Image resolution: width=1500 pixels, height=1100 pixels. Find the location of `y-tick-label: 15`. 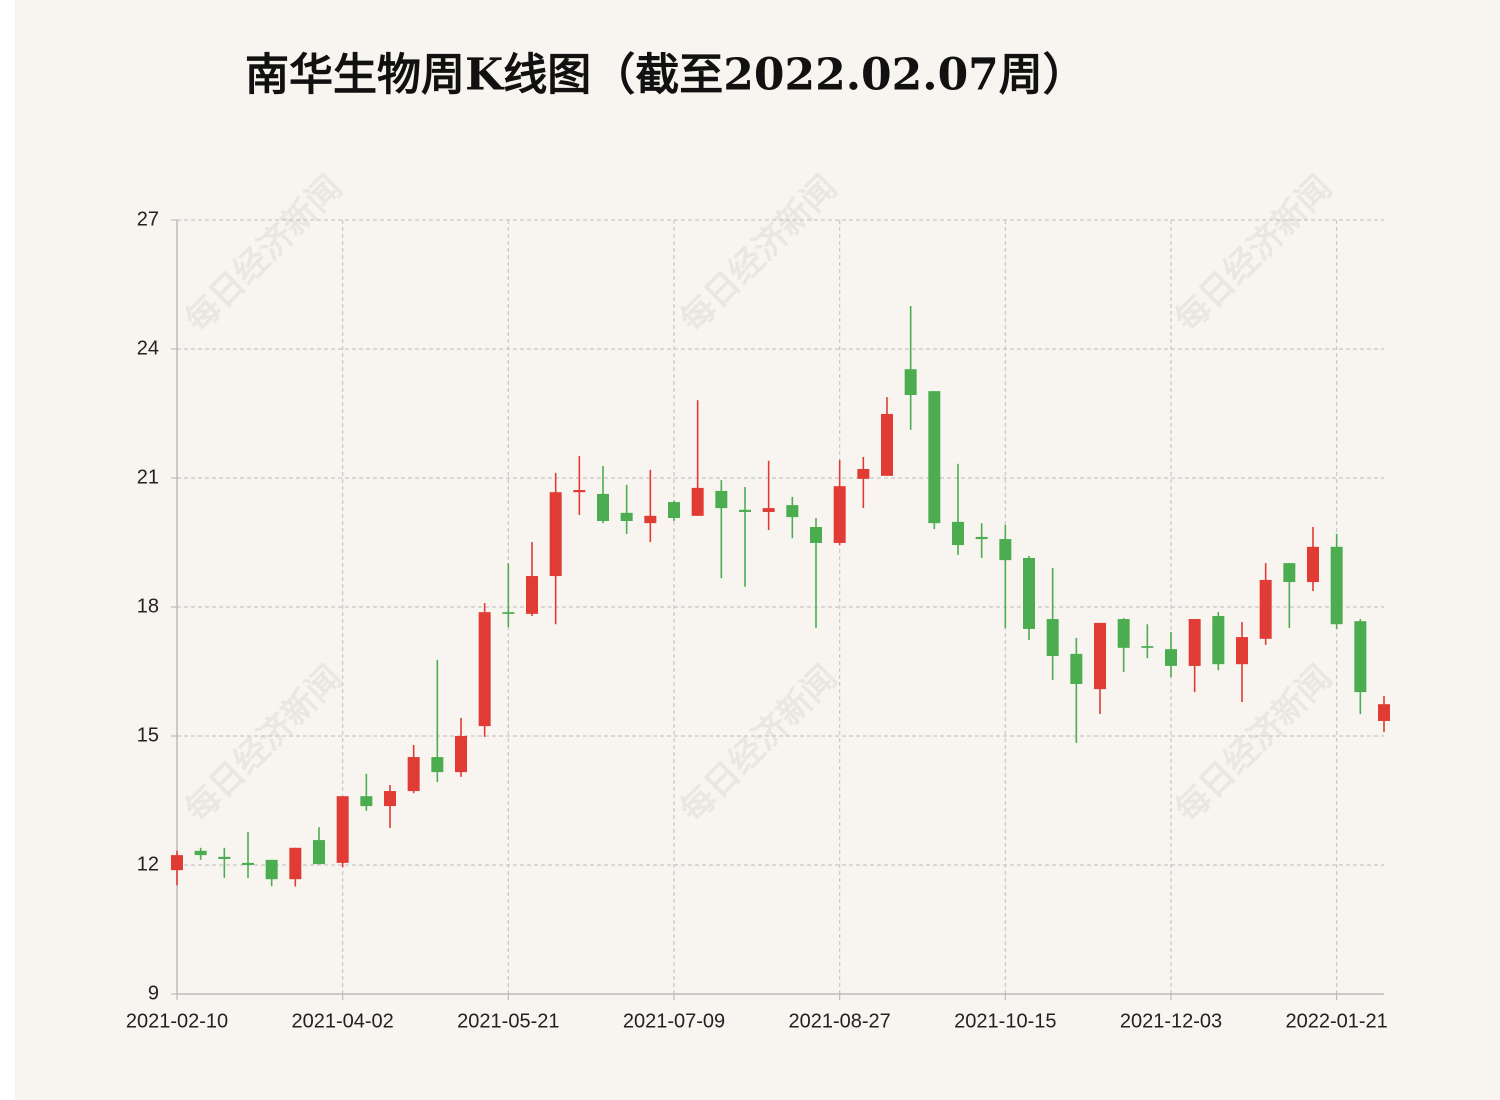

y-tick-label: 15 is located at coordinates (148, 735).